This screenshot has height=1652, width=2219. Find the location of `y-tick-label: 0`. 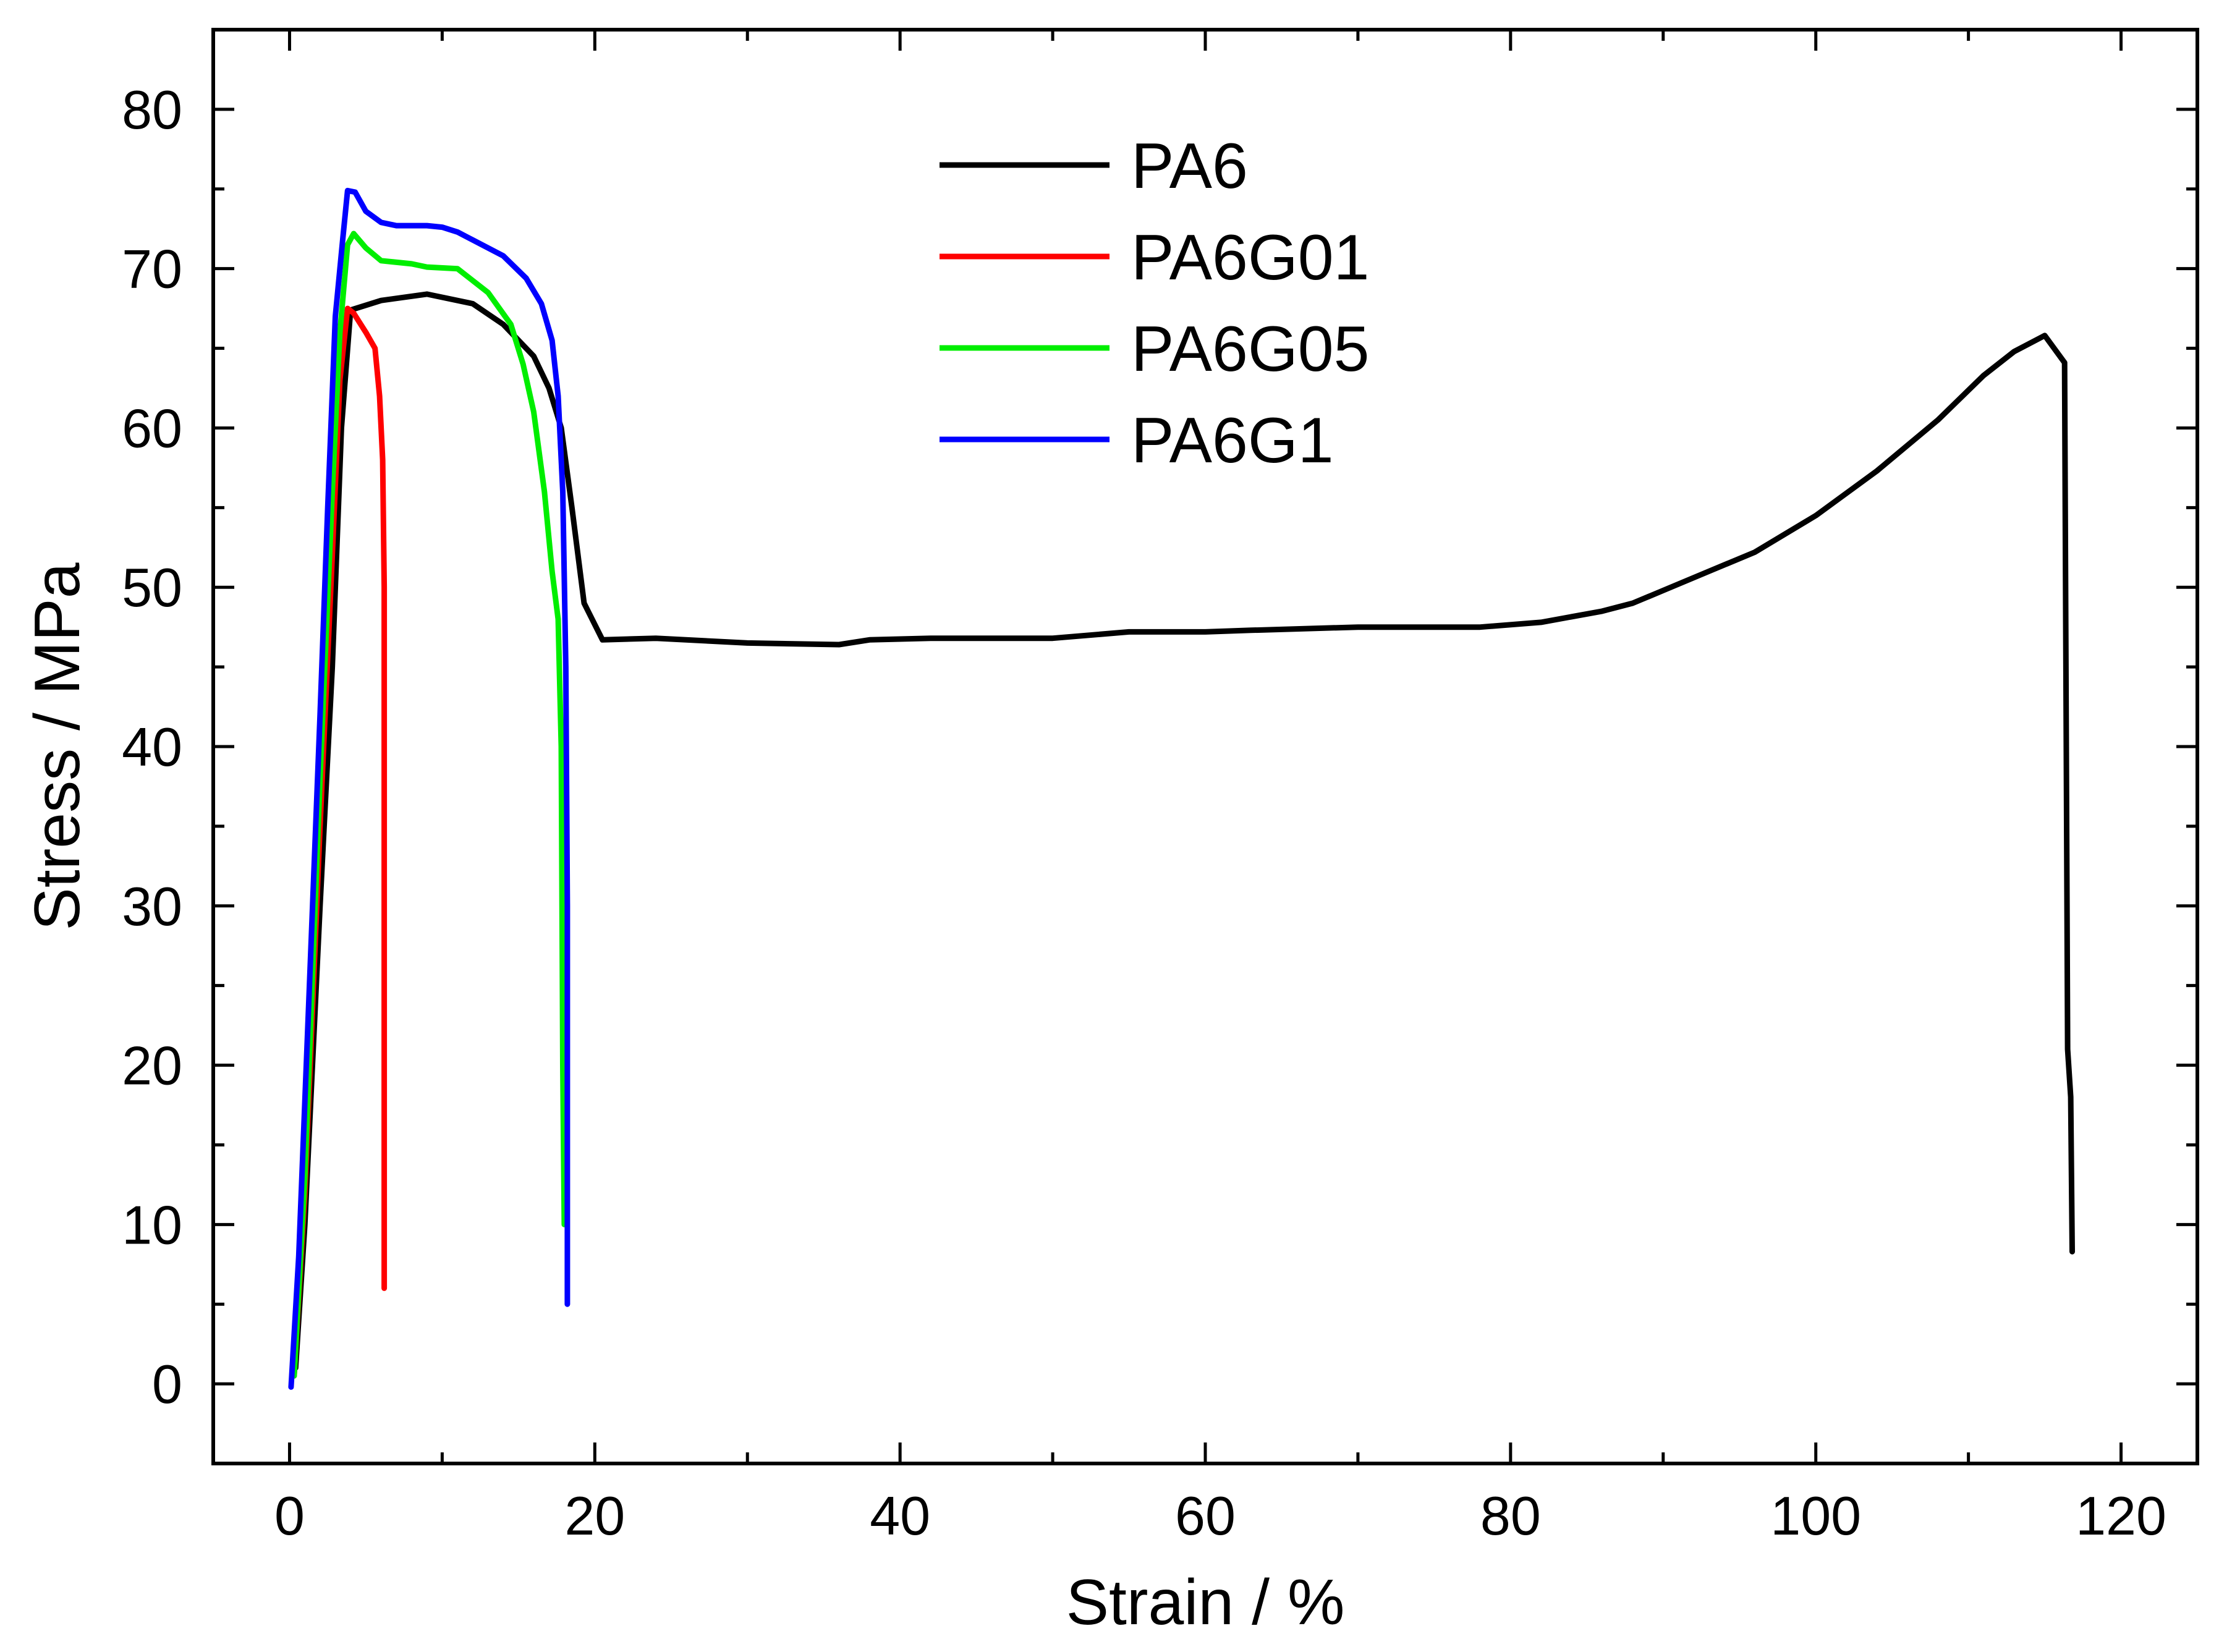

y-tick-label: 0 is located at coordinates (167, 1384).